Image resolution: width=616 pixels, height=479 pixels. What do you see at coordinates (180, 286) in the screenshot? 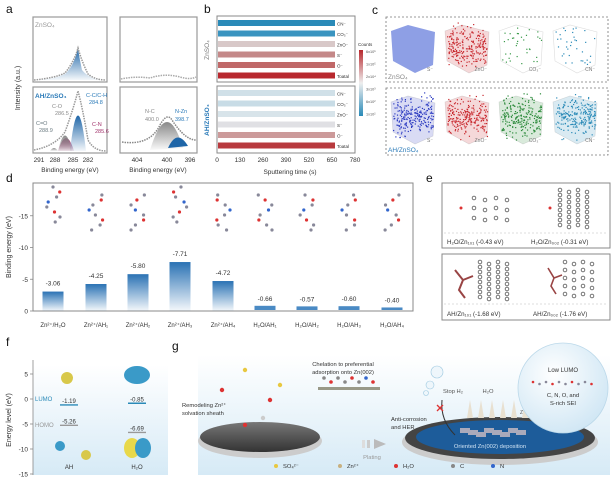
I see `binding-bar` at bounding box center [180, 286].